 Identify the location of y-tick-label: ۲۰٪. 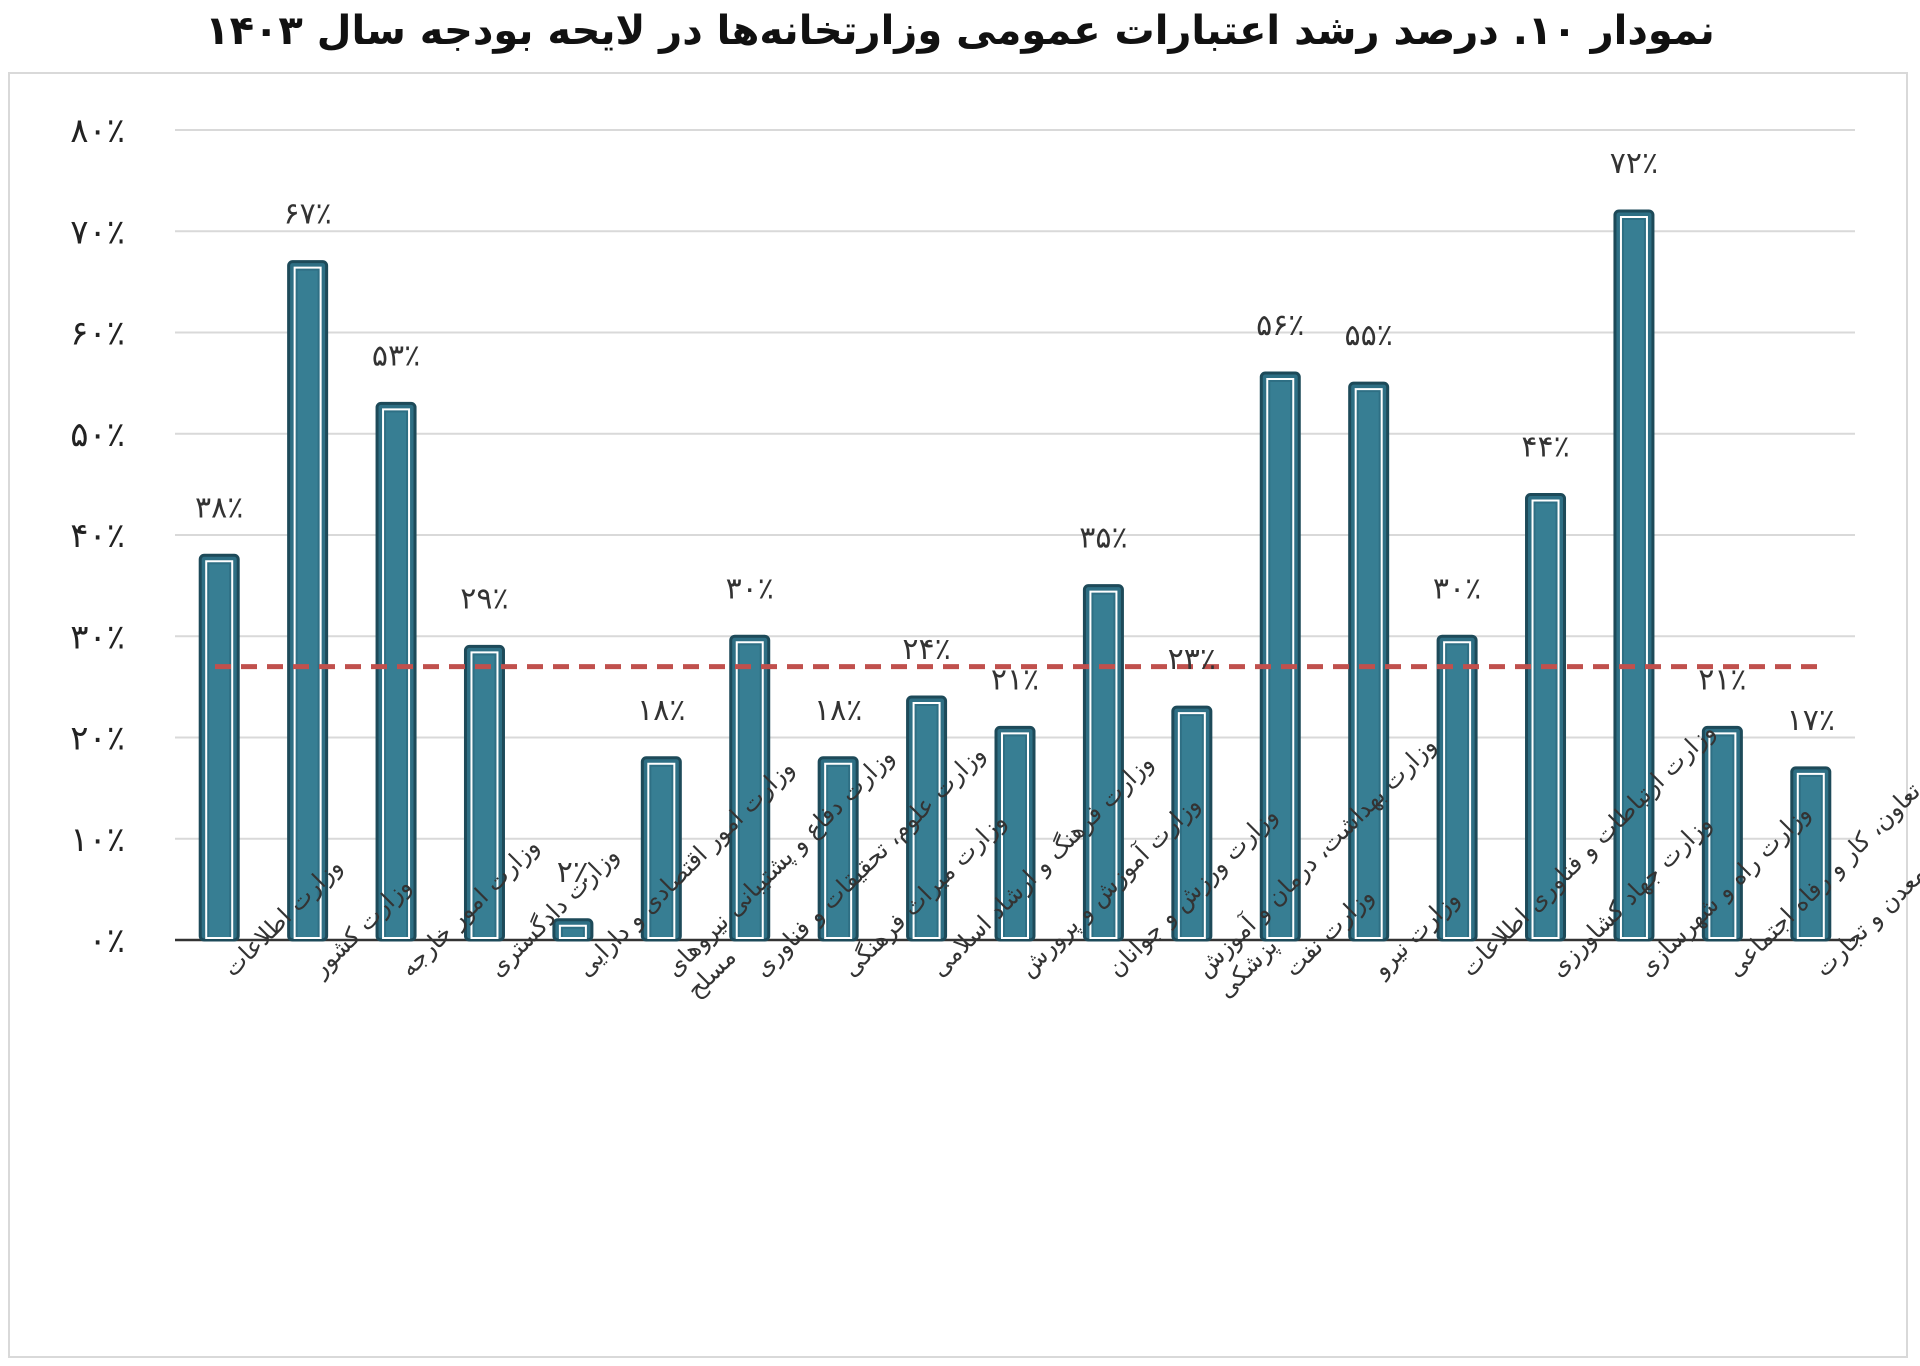
(97, 739).